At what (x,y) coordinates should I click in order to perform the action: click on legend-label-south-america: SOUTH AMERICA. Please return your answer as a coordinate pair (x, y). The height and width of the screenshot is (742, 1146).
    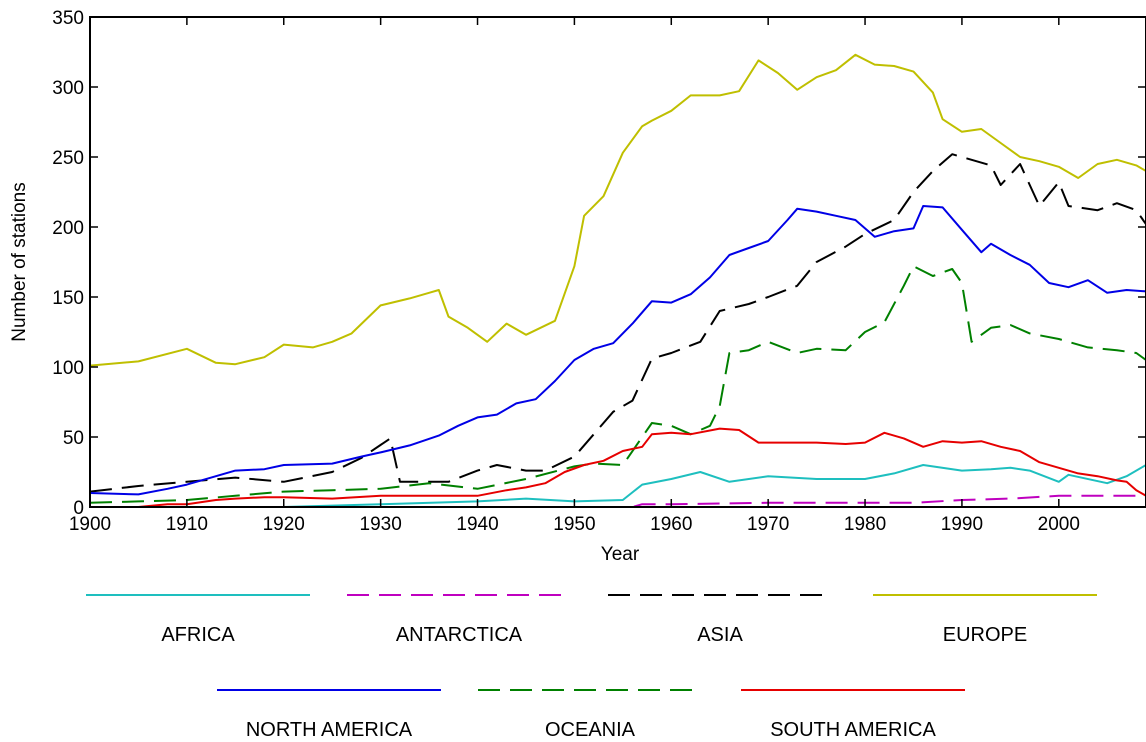
    Looking at the image, I should click on (853, 730).